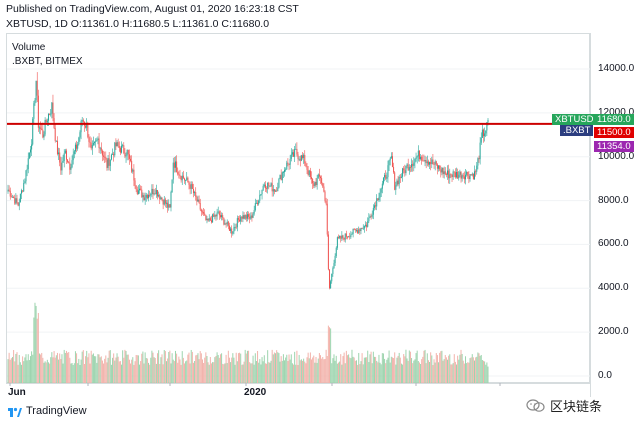  What do you see at coordinates (47, 411) in the screenshot?
I see `tradingview-brand: TradingView` at bounding box center [47, 411].